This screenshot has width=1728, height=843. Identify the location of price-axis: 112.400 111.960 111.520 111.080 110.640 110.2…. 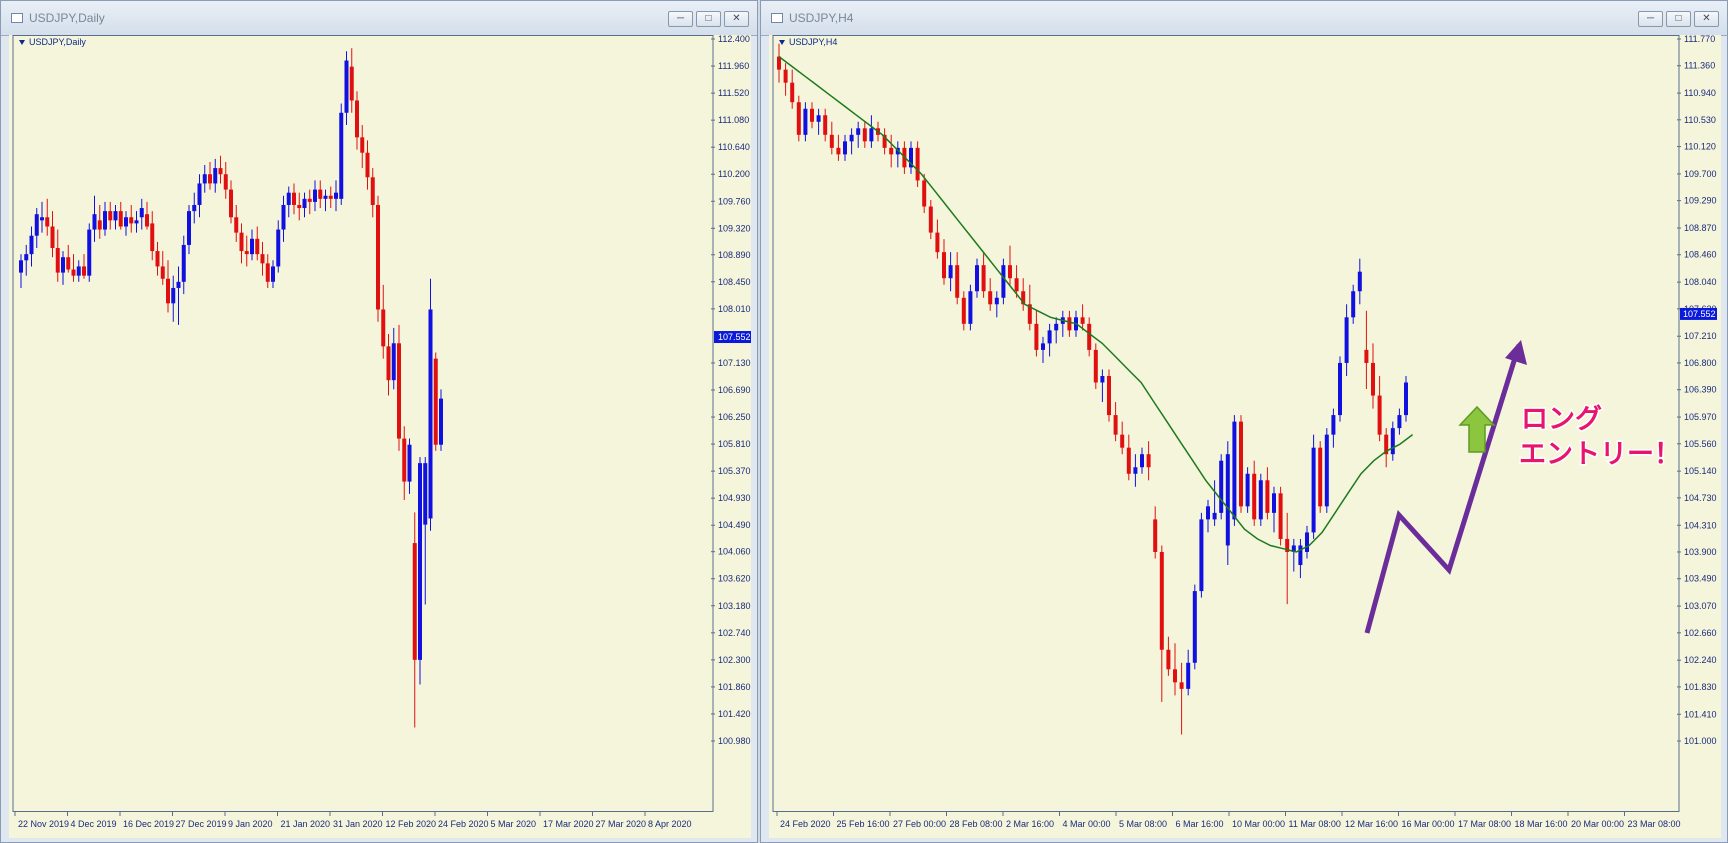
(731, 390).